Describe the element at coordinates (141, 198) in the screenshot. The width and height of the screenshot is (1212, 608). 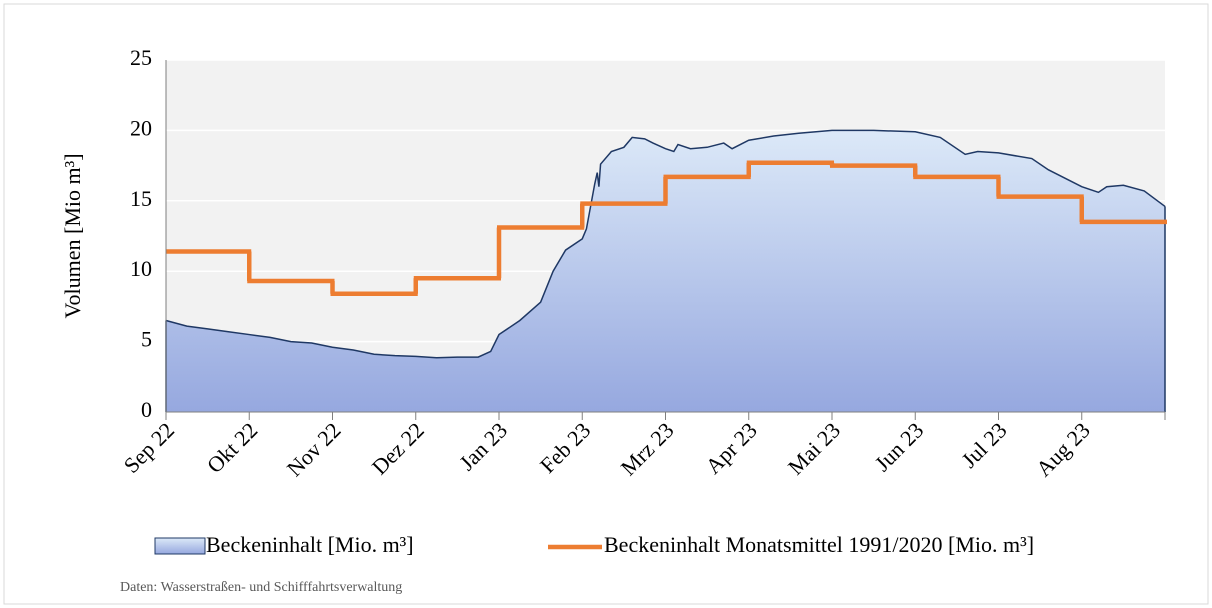
I see `y-tick-label: 15` at that location.